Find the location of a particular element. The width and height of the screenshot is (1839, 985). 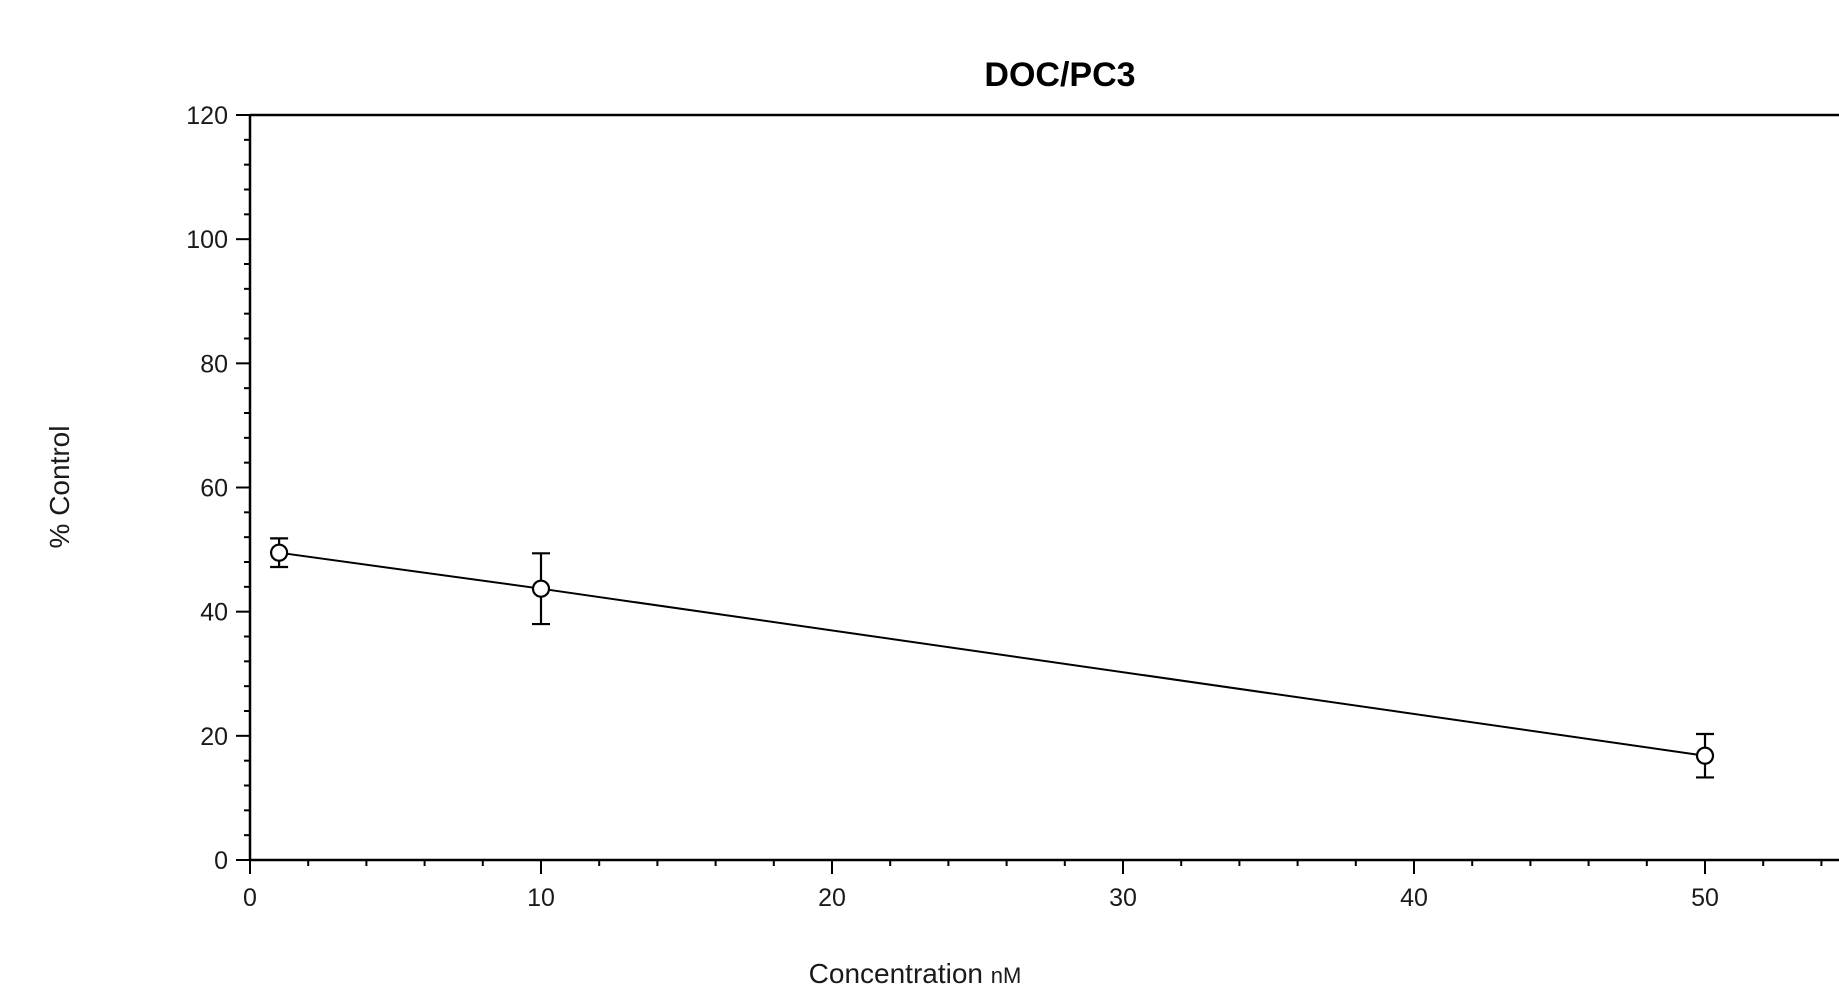

x-axis-unit: nM is located at coordinates (1006, 974).